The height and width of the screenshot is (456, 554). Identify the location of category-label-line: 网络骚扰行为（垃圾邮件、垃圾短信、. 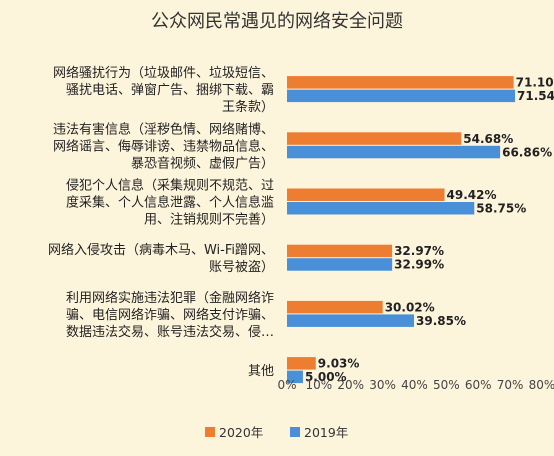
(163, 73).